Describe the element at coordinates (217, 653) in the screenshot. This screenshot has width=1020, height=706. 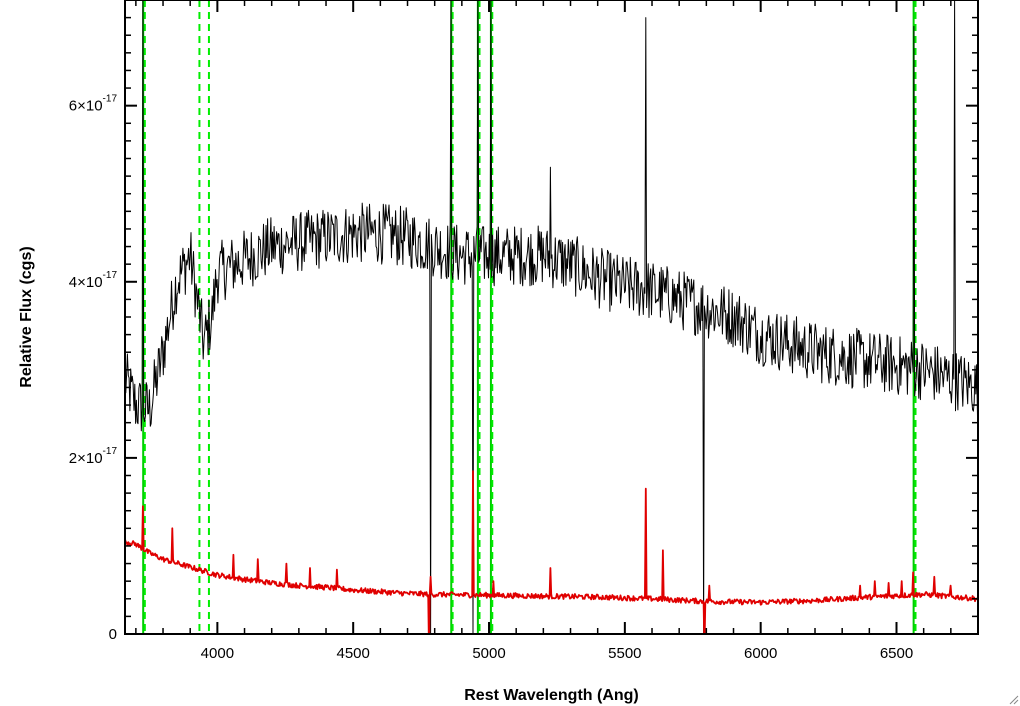
I see `x-tick-label-4000: 4000` at that location.